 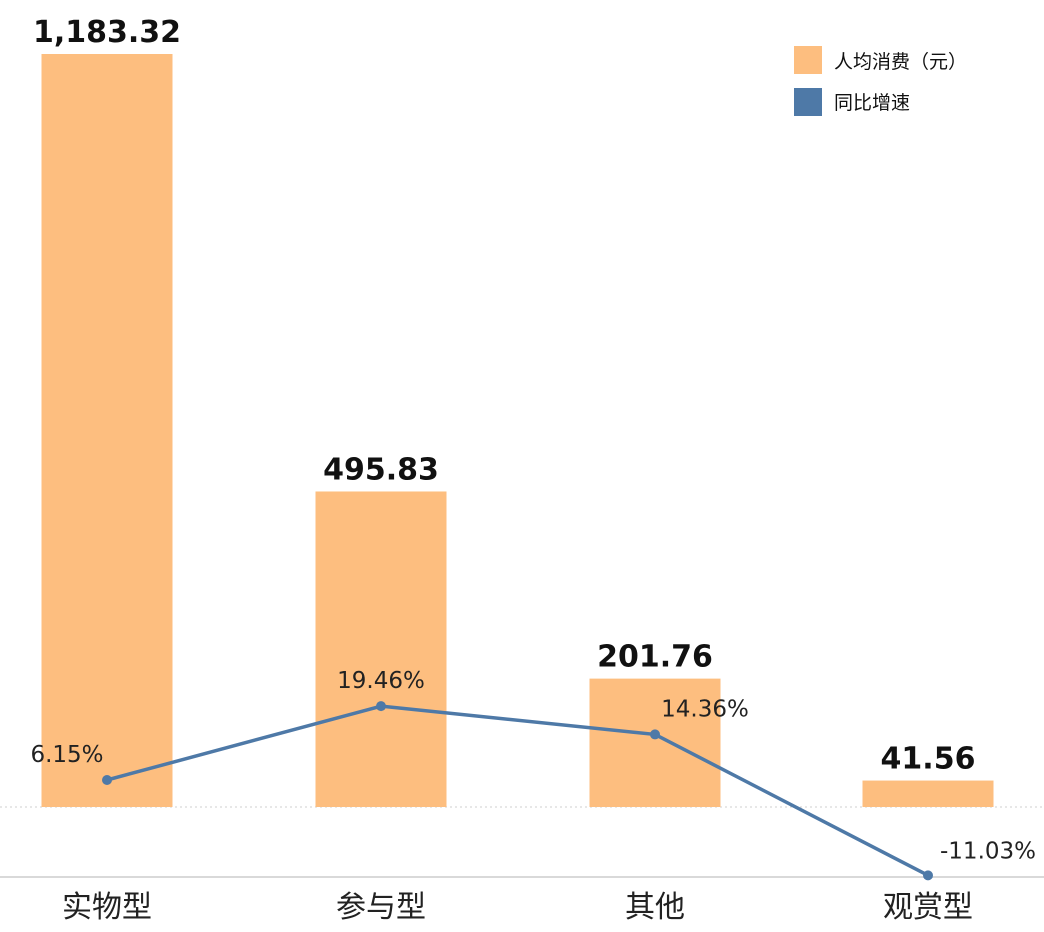 I want to click on legend: 人均消费（元） 同比增速, so click(x=880, y=81).